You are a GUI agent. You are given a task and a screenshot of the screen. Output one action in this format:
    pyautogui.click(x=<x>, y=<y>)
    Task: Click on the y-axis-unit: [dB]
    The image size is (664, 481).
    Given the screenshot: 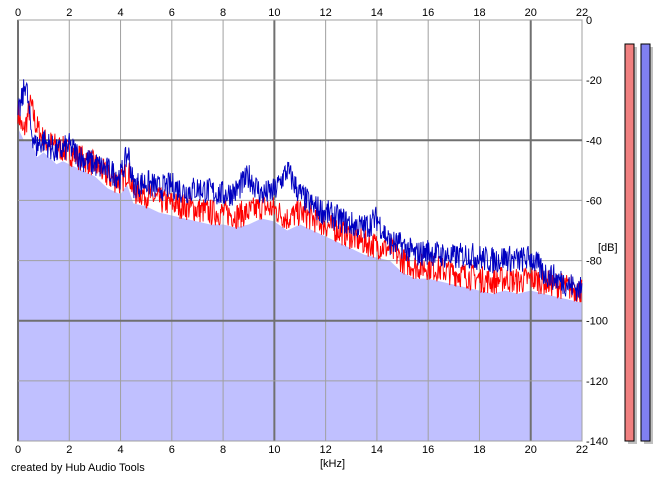 What is the action you would take?
    pyautogui.click(x=608, y=248)
    